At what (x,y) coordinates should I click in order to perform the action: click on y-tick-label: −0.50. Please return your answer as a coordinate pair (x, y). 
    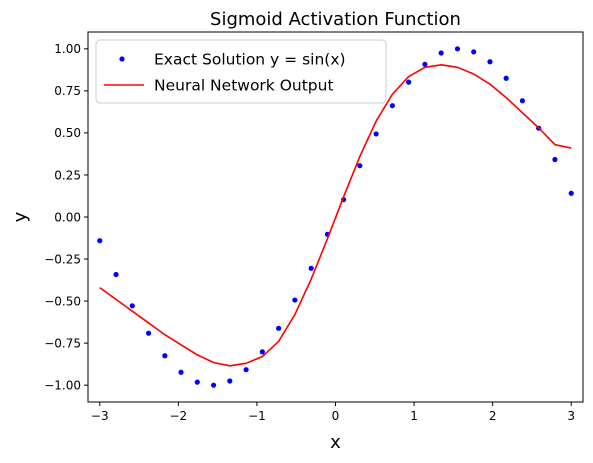
    Looking at the image, I should click on (62, 301).